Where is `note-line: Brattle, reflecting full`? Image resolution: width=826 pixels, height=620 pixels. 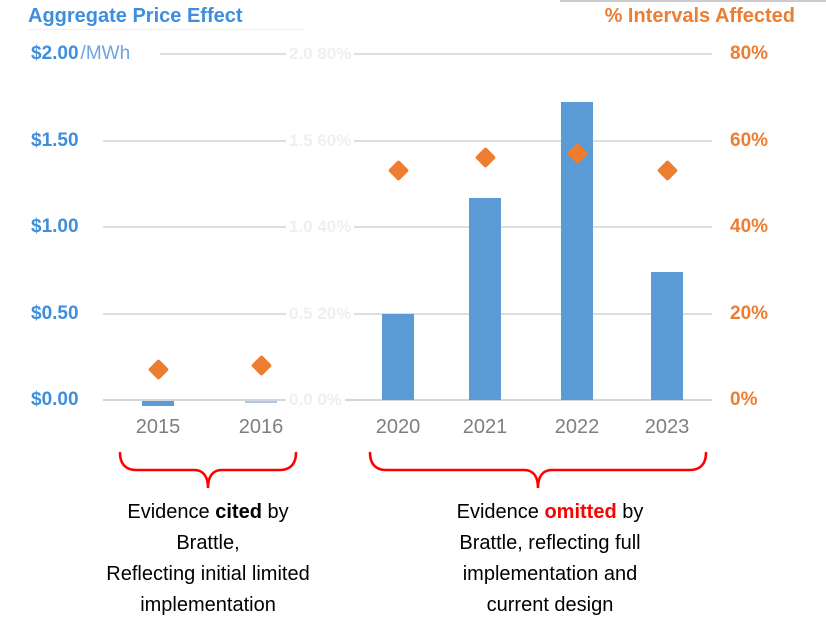
note-line: Brattle, reflecting full is located at coordinates (550, 543).